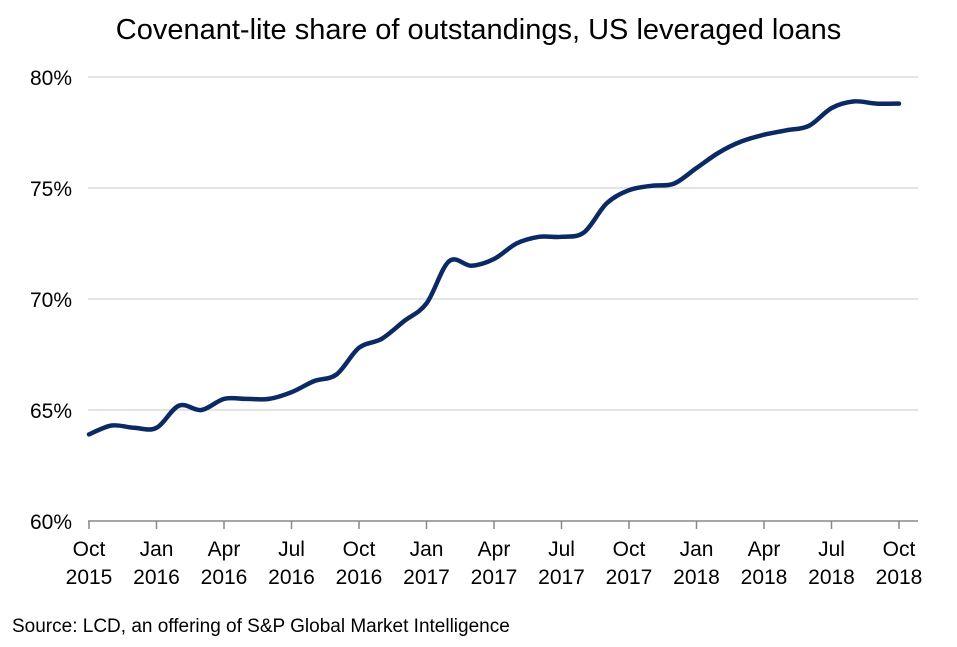  I want to click on y-tick-label: 60%, so click(51, 522).